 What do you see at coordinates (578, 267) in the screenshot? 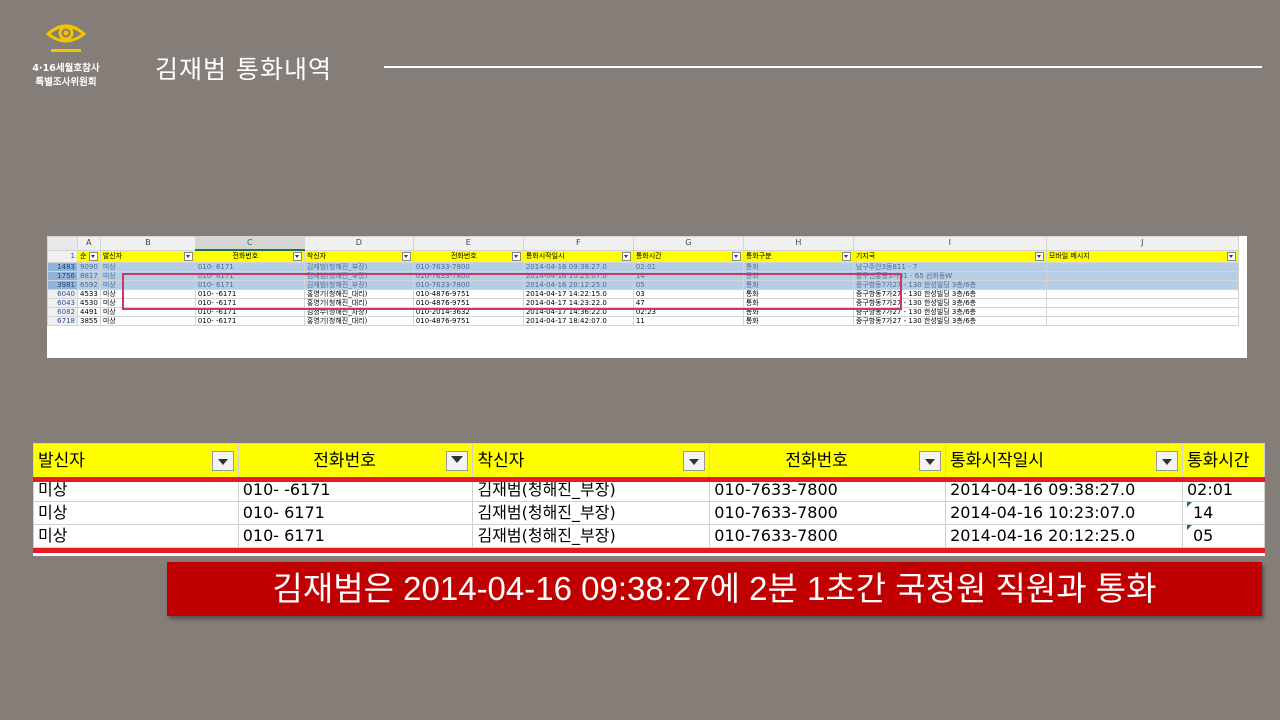
I see `table-cell: 2014-04-16 09:38:27.0` at bounding box center [578, 267].